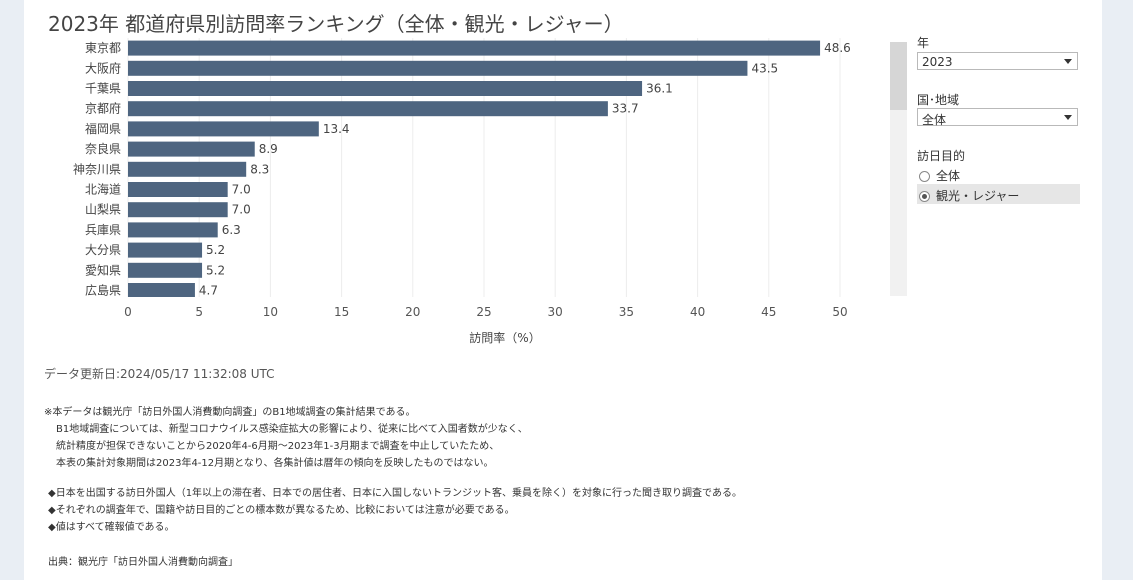  I want to click on value-label: 6.3, so click(231, 230).